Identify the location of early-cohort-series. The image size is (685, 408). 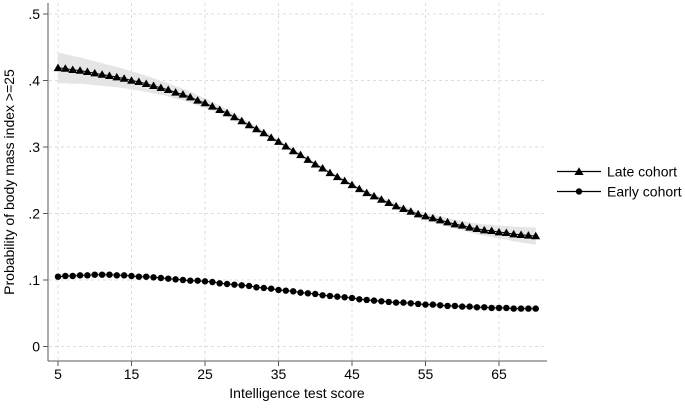
(296, 291).